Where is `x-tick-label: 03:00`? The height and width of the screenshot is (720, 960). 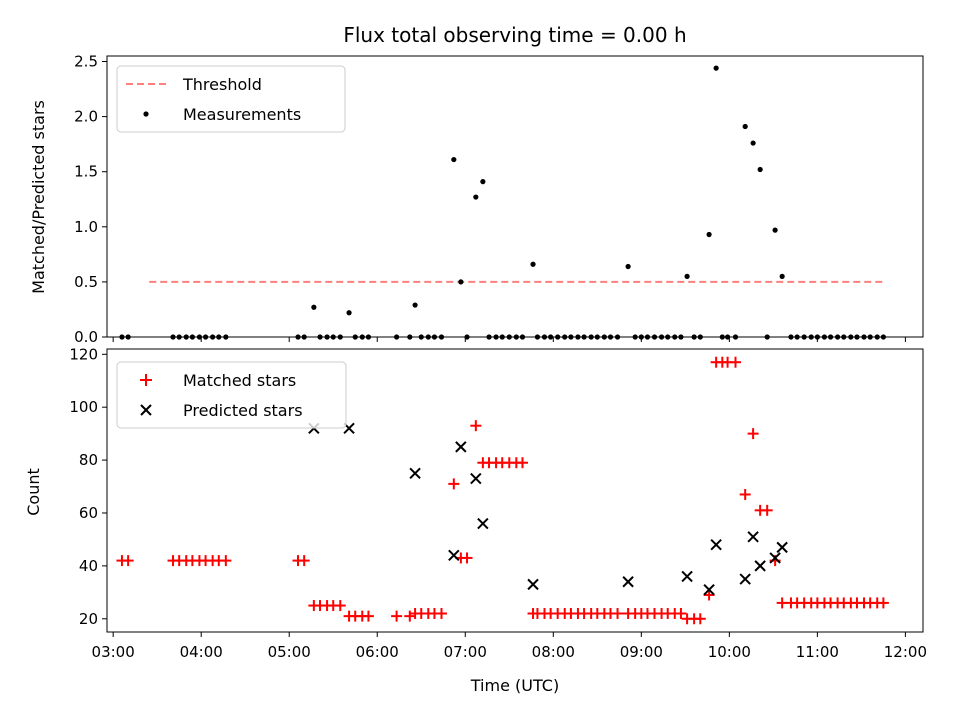
x-tick-label: 03:00 is located at coordinates (113, 652).